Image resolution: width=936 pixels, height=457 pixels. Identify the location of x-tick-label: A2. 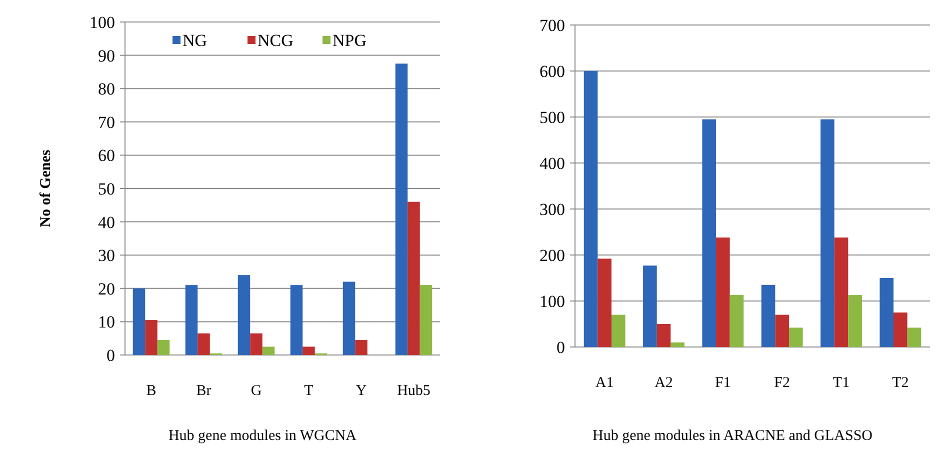
(663, 383).